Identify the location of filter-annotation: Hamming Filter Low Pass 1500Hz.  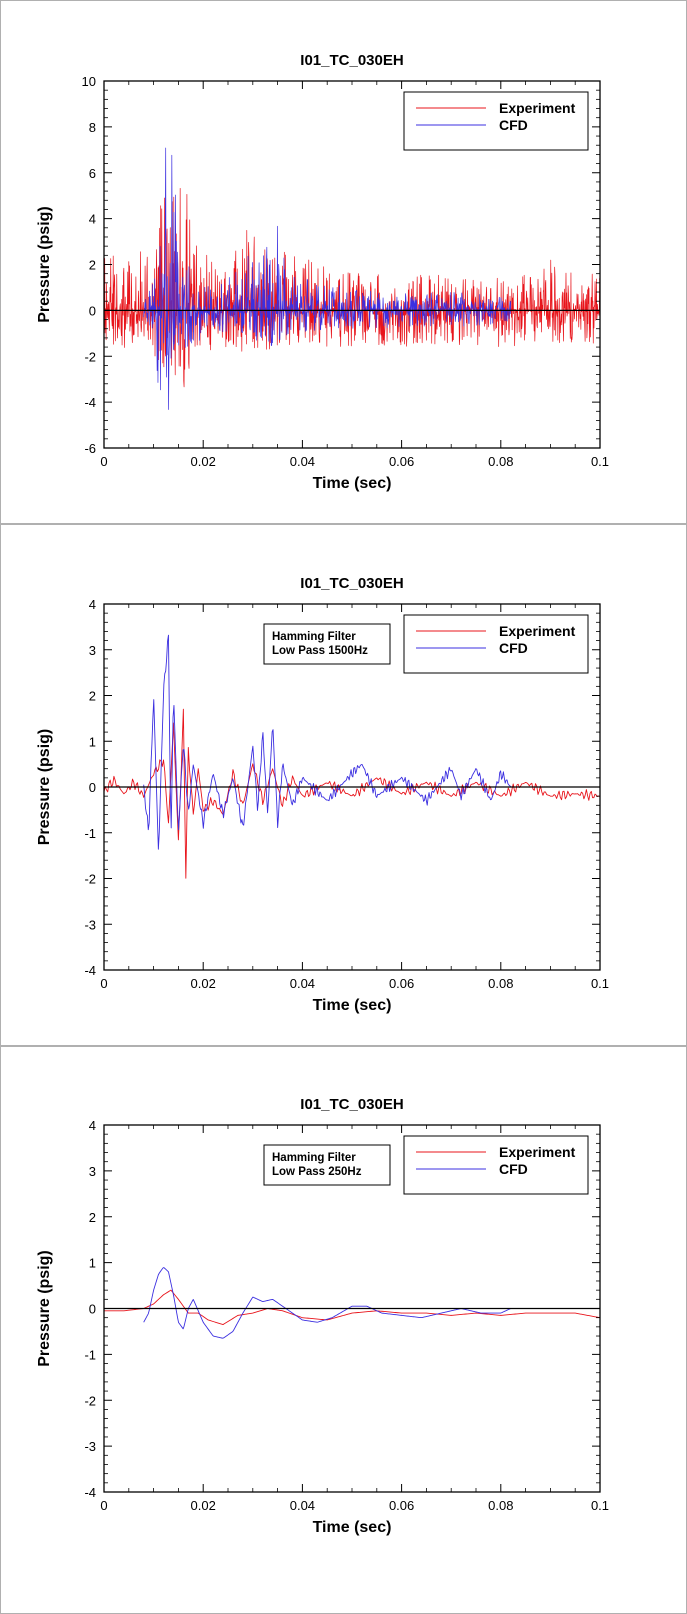
(327, 644).